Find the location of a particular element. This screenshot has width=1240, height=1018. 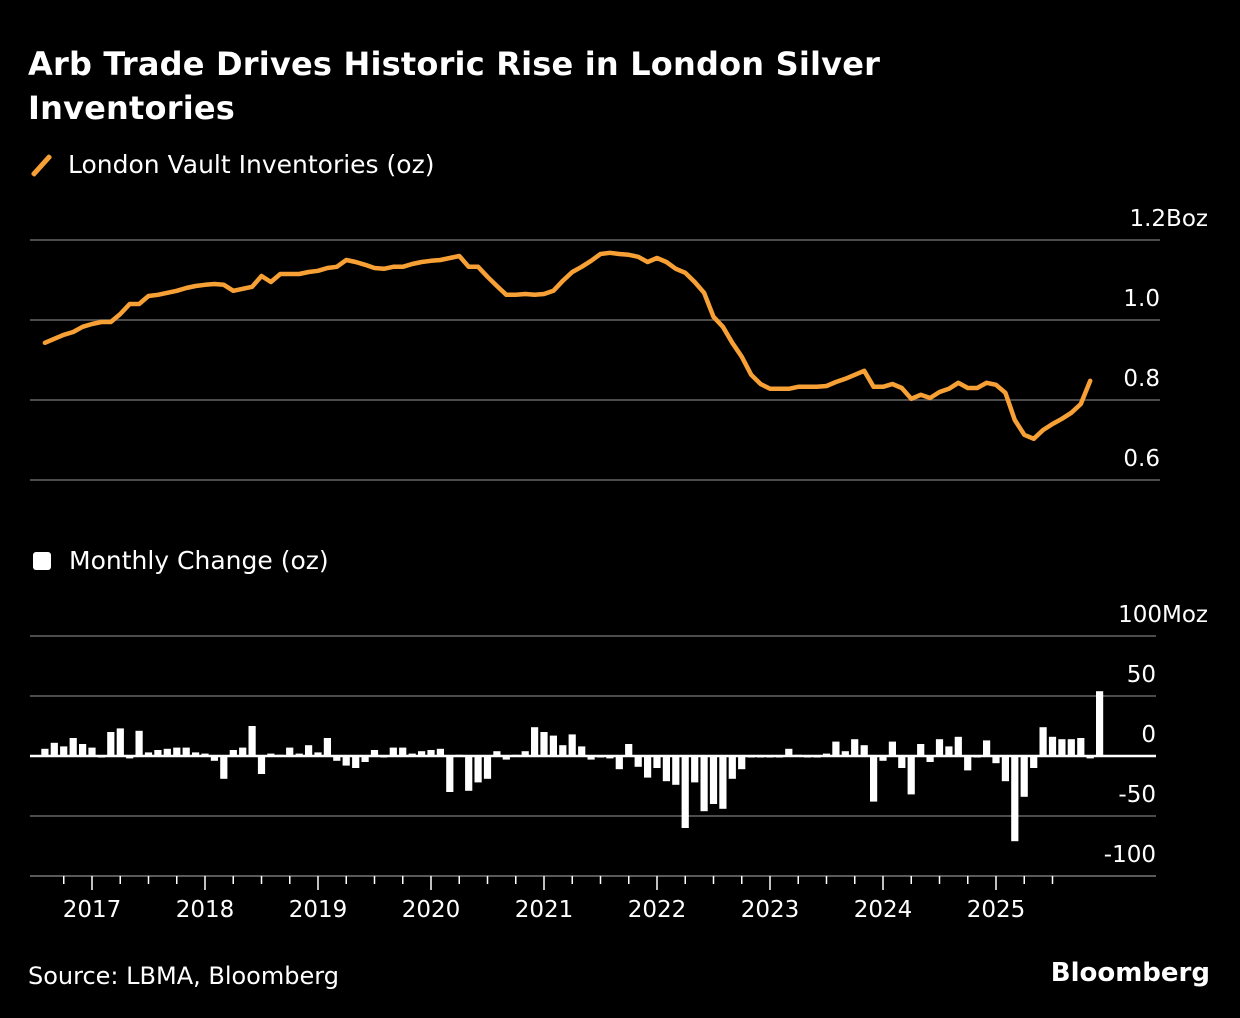

x-axis-year-label: 2018 is located at coordinates (205, 910).